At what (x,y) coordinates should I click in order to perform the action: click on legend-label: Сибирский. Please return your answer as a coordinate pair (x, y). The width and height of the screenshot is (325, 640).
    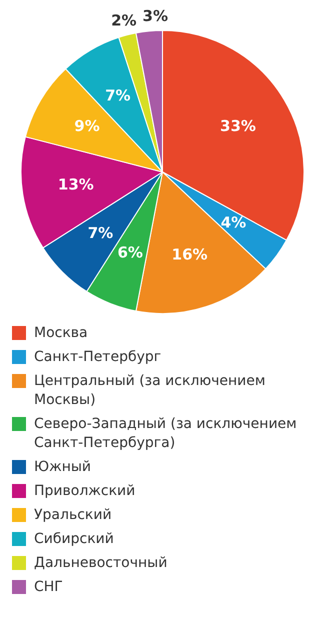
    Looking at the image, I should click on (74, 539).